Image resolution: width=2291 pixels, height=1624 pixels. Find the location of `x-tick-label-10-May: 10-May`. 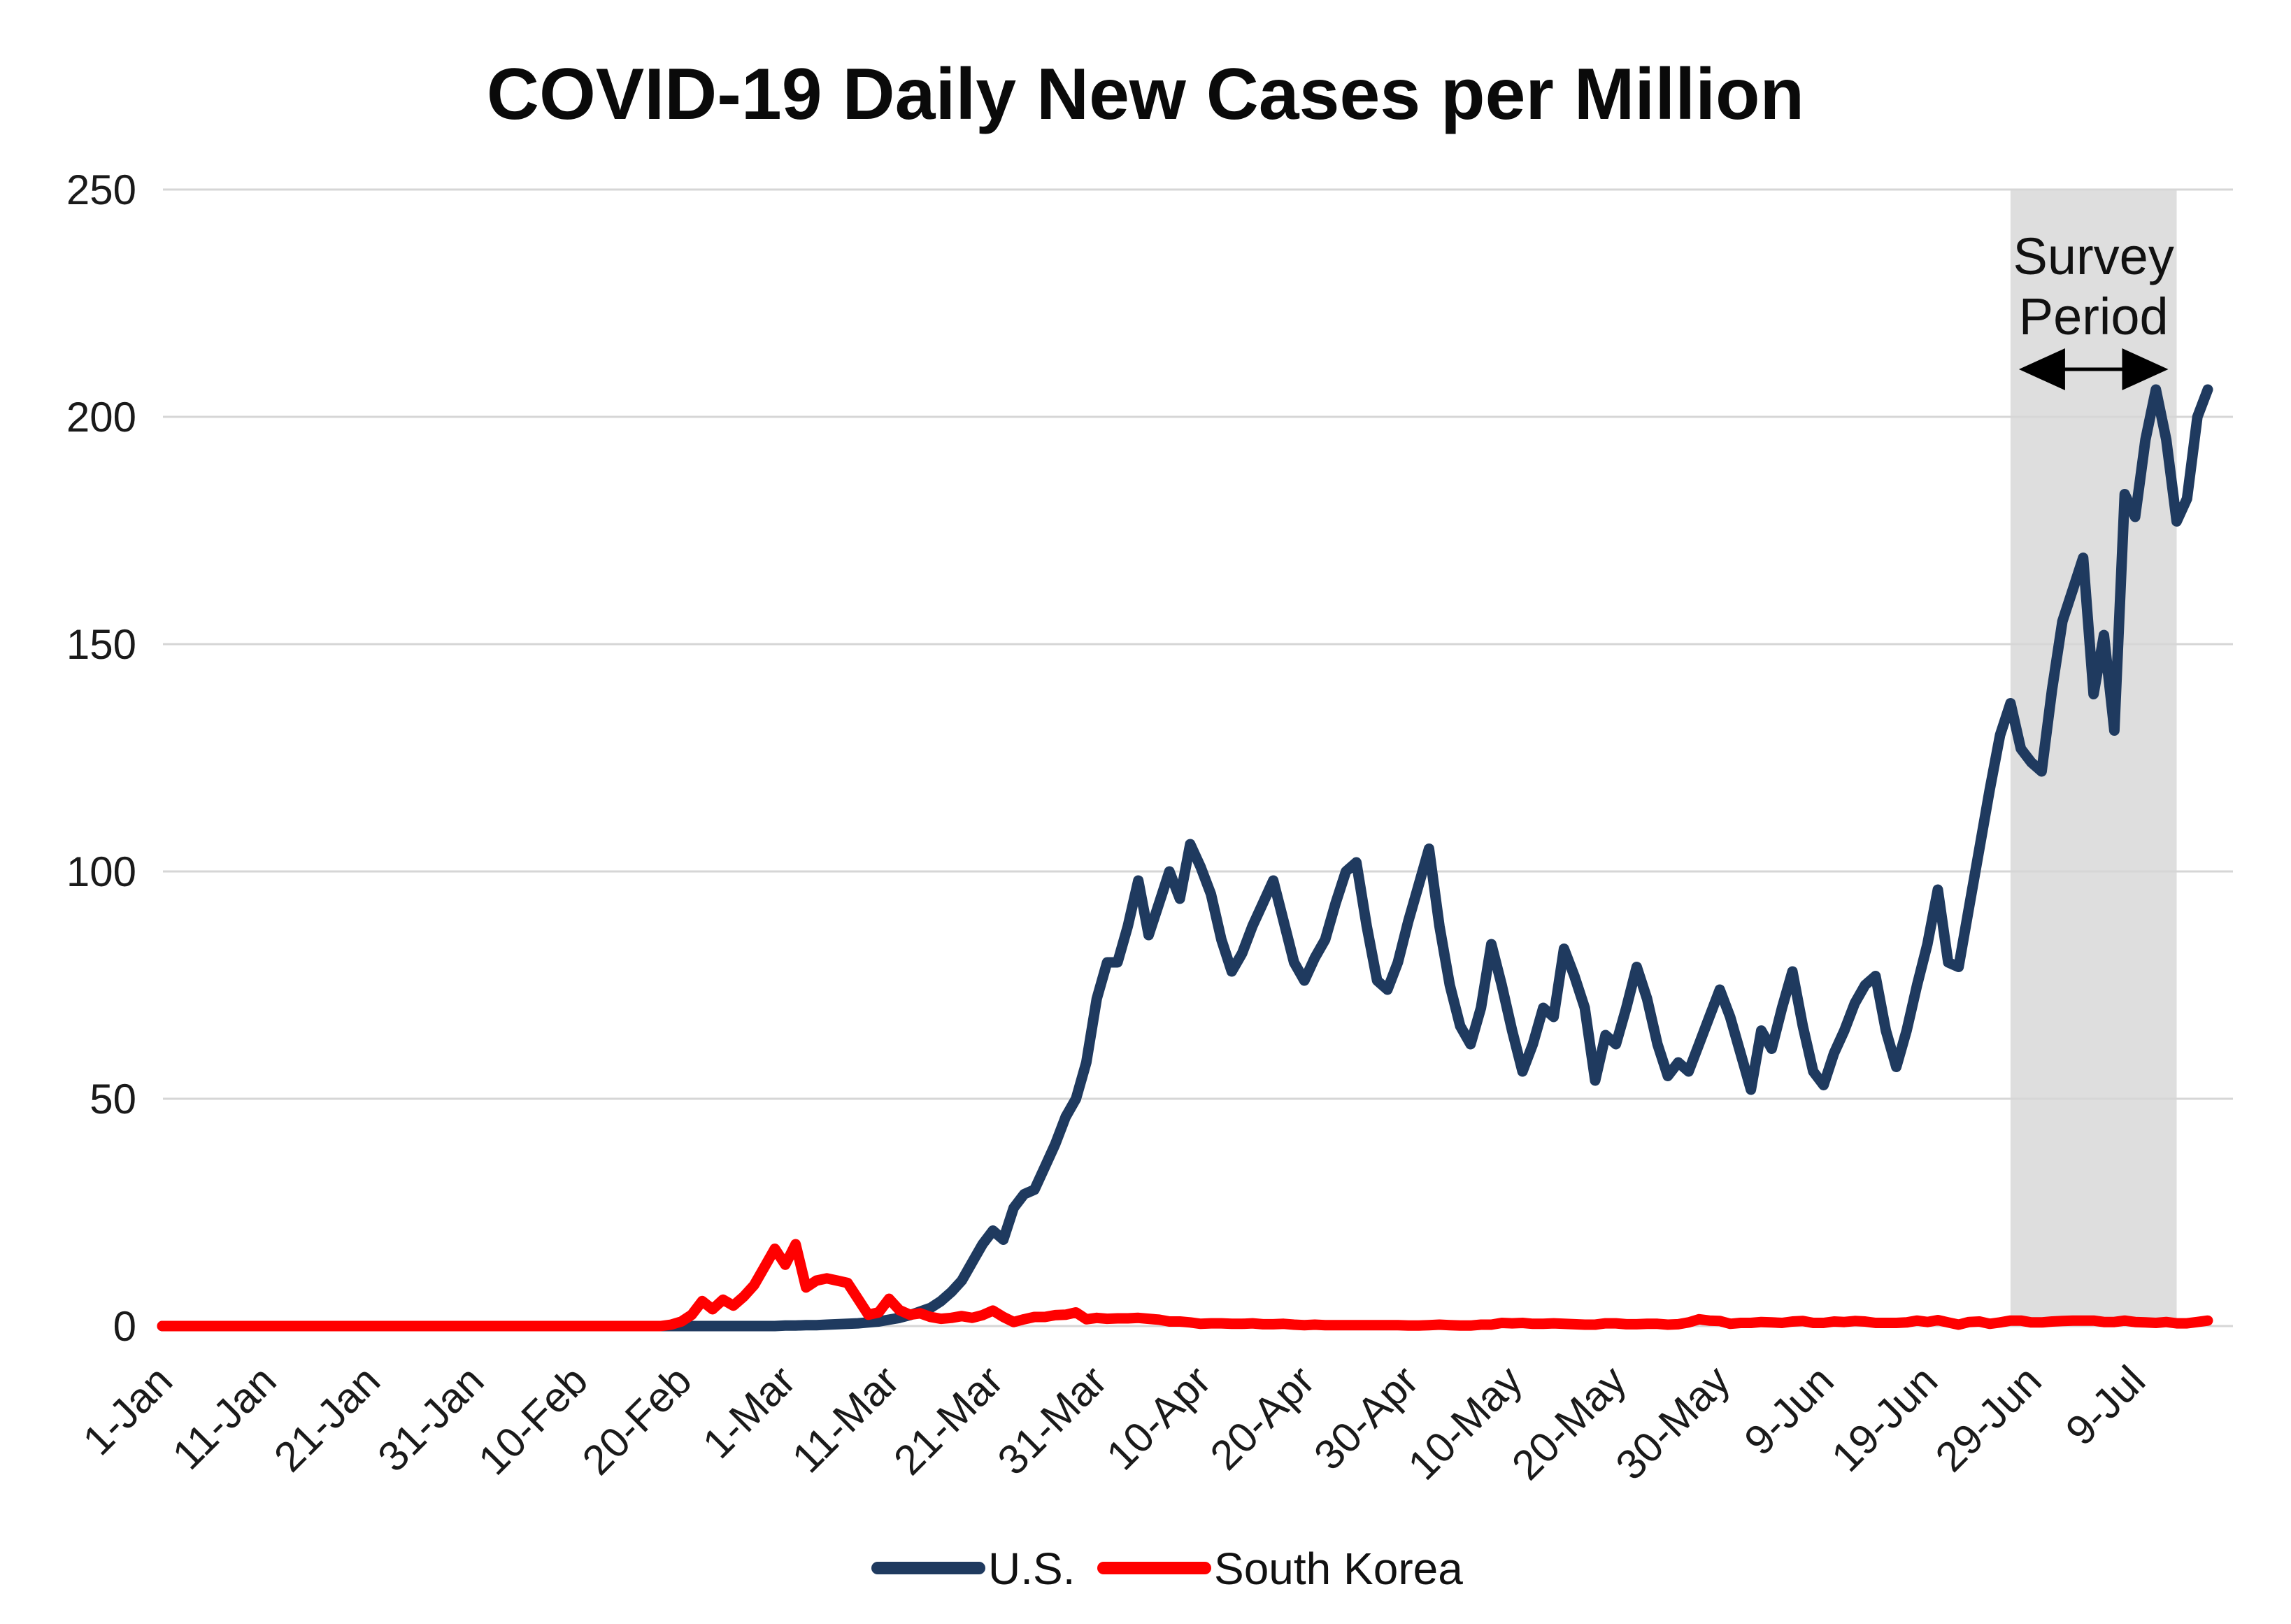

x-tick-label-10-May: 10-May is located at coordinates (1465, 1423).